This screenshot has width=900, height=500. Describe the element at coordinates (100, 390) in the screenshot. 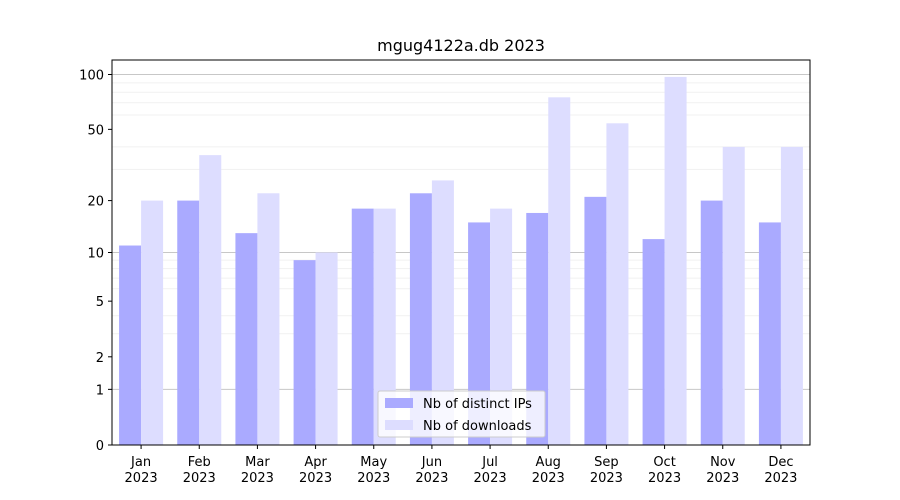

I see `y-tick-label: 1` at that location.